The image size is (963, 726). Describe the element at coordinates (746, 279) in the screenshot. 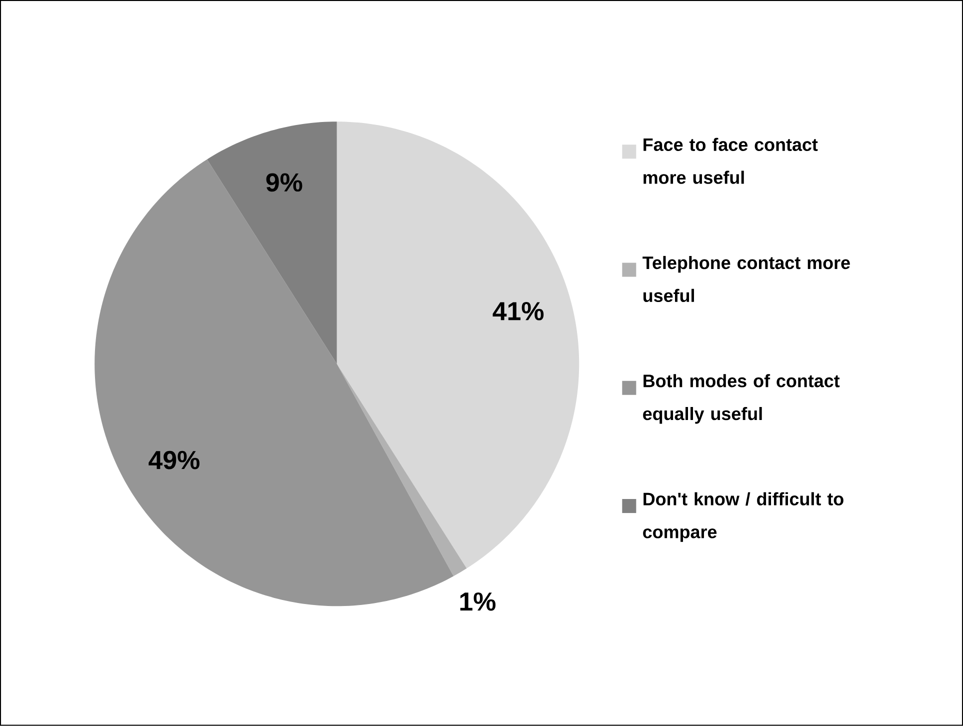

I see `legend-label: Telephone contact more useful` at that location.